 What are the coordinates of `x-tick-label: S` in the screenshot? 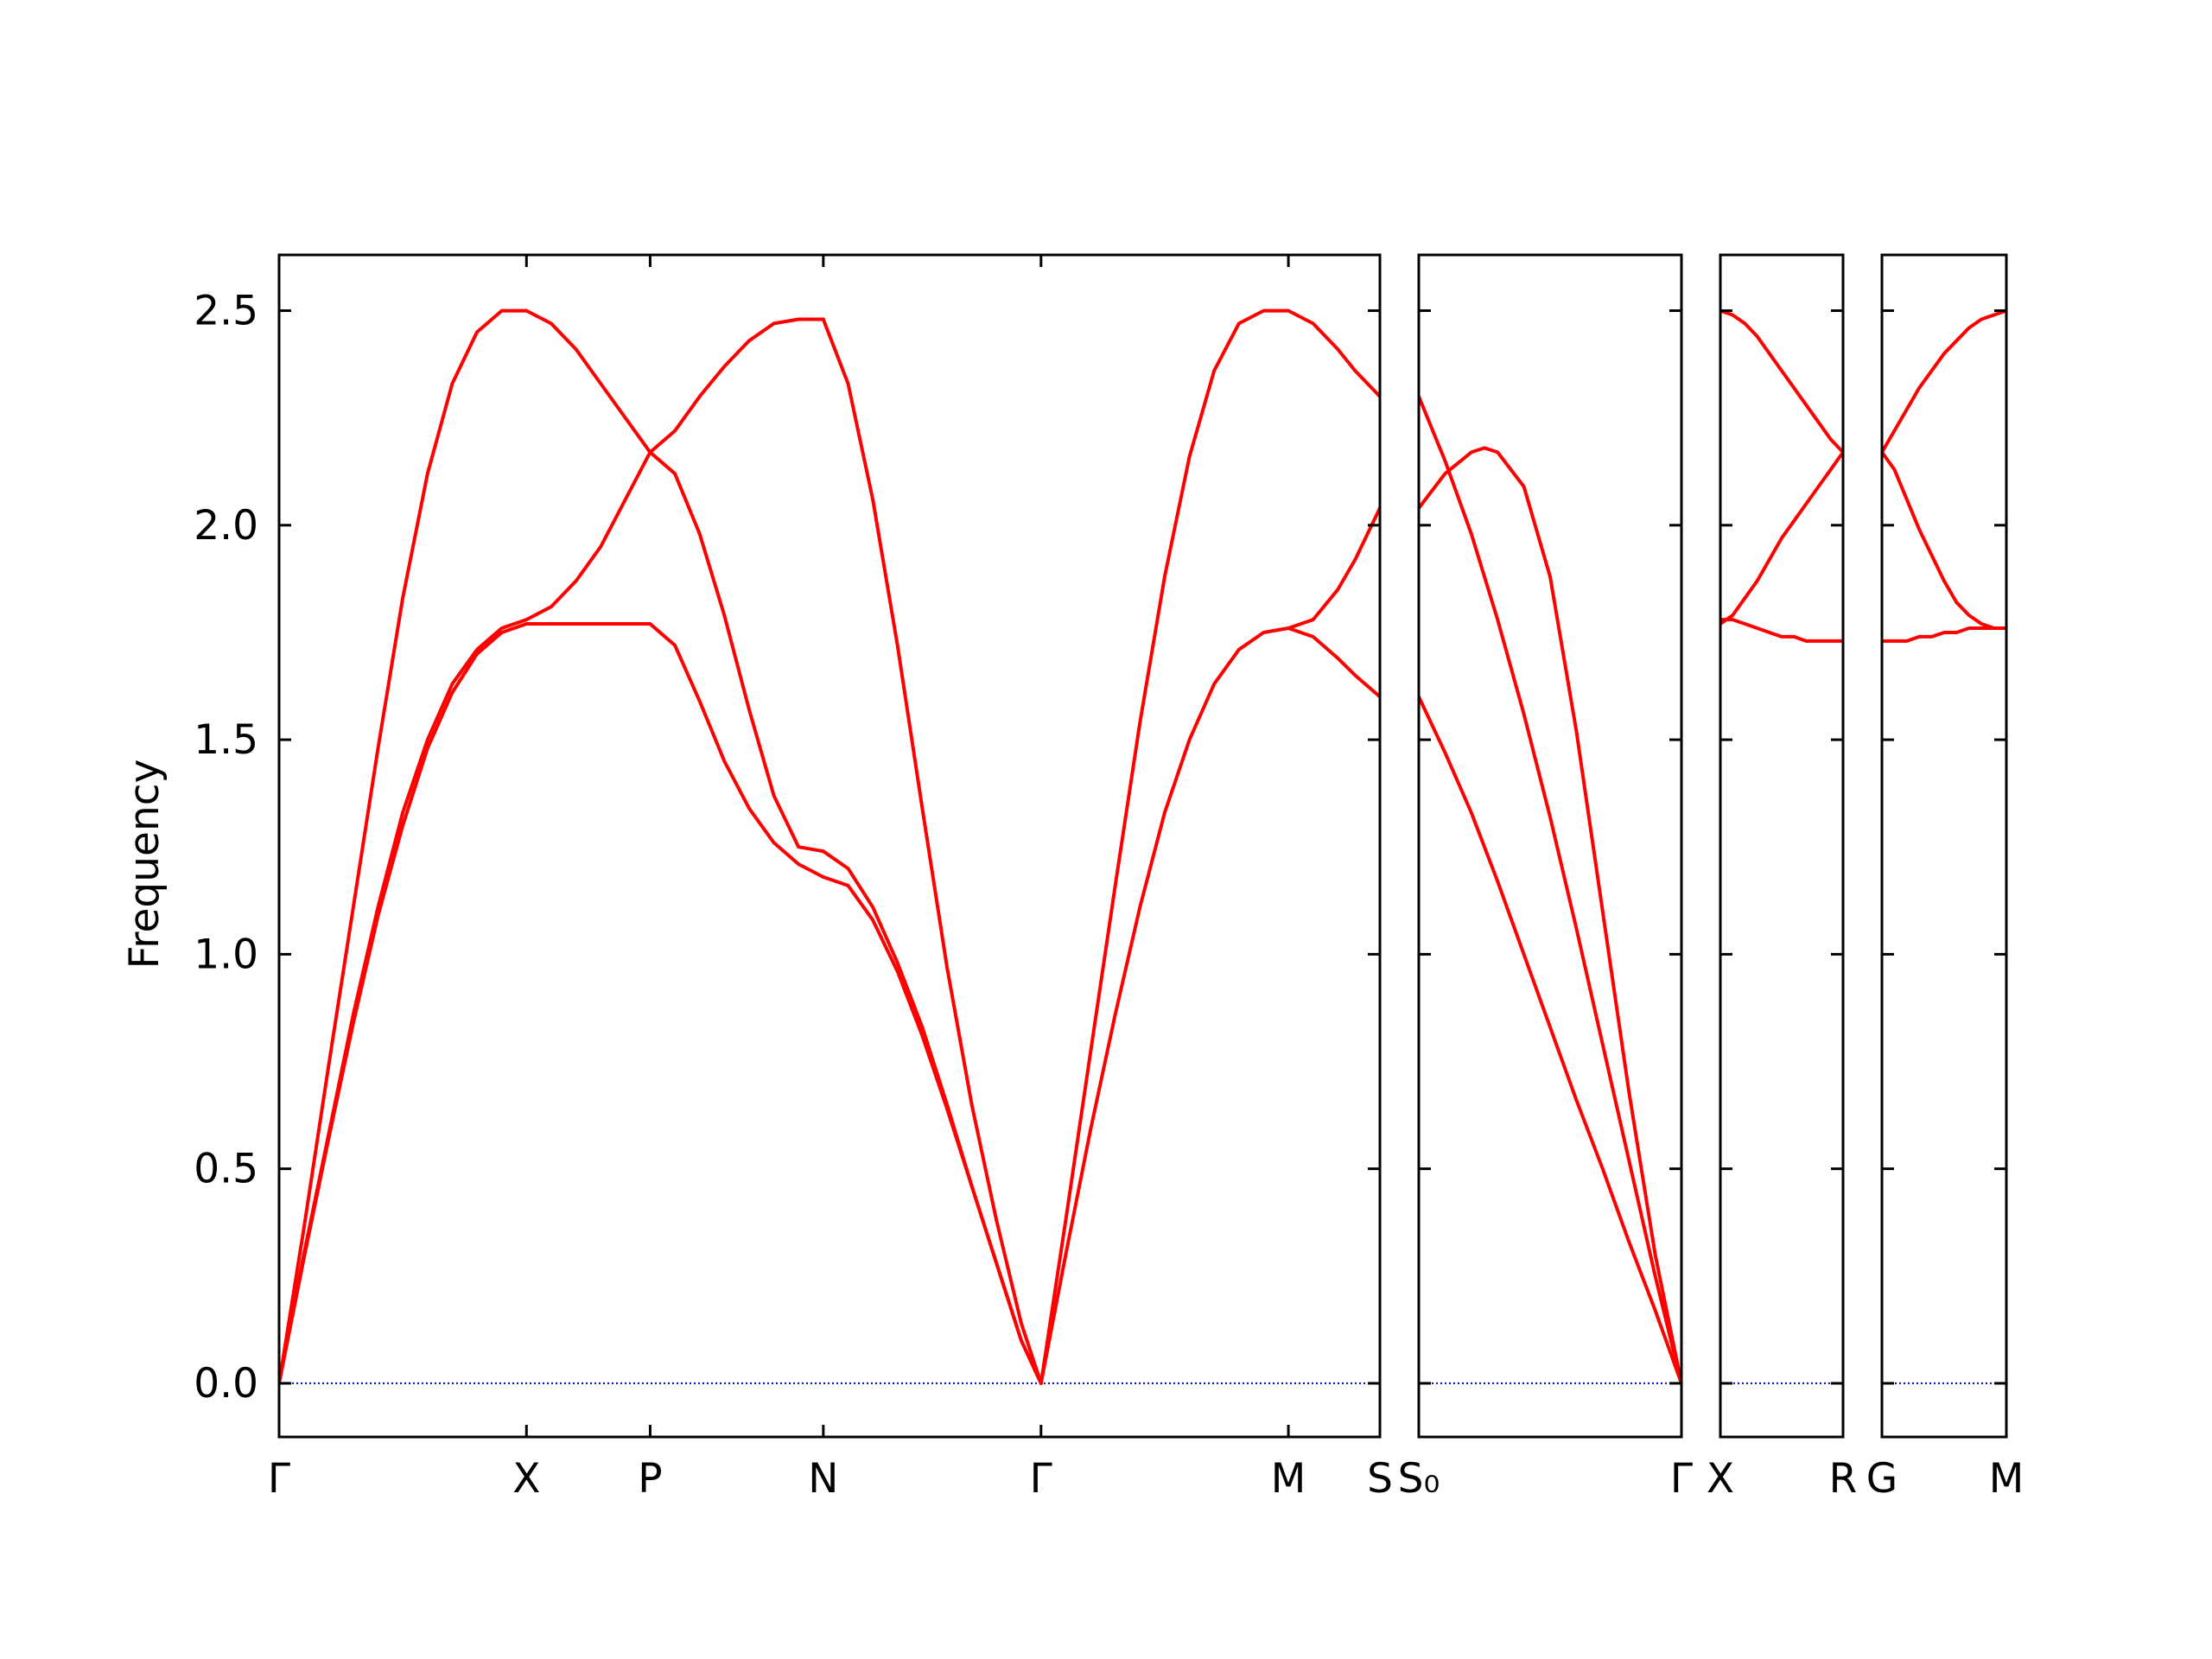 It's located at (1380, 1479).